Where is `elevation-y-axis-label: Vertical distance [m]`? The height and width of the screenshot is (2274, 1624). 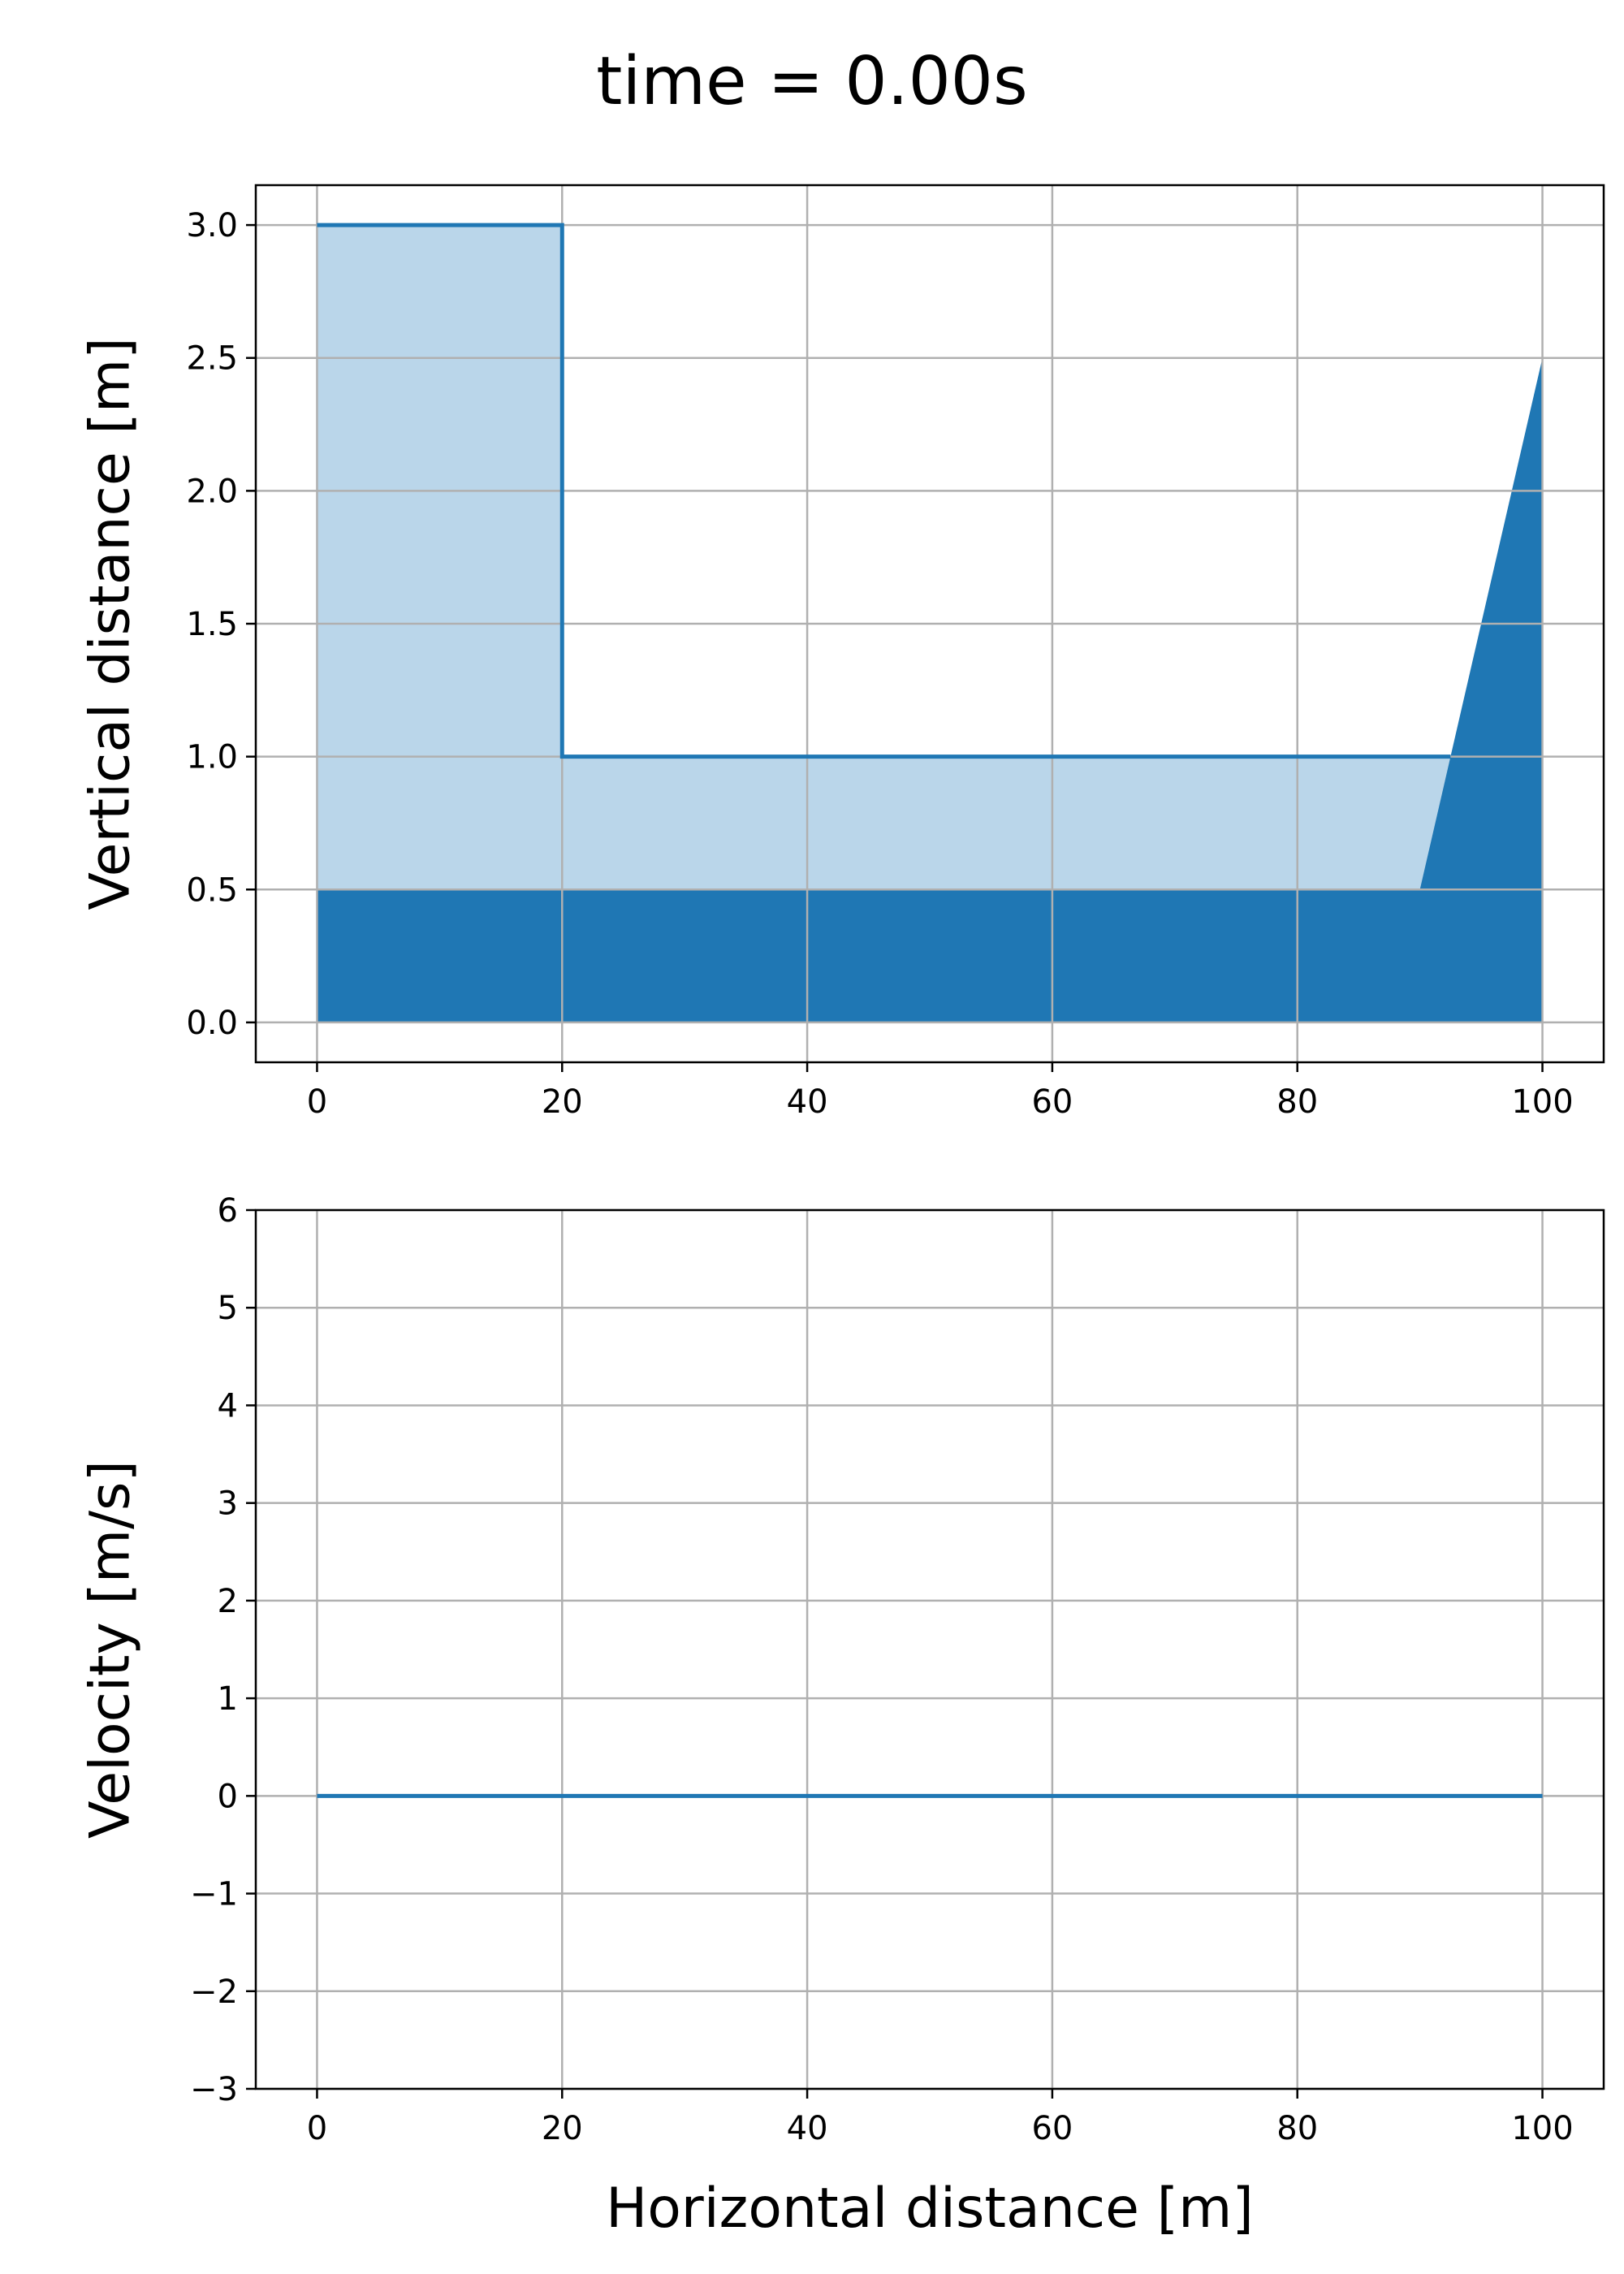 elevation-y-axis-label: Vertical distance [m] is located at coordinates (111, 624).